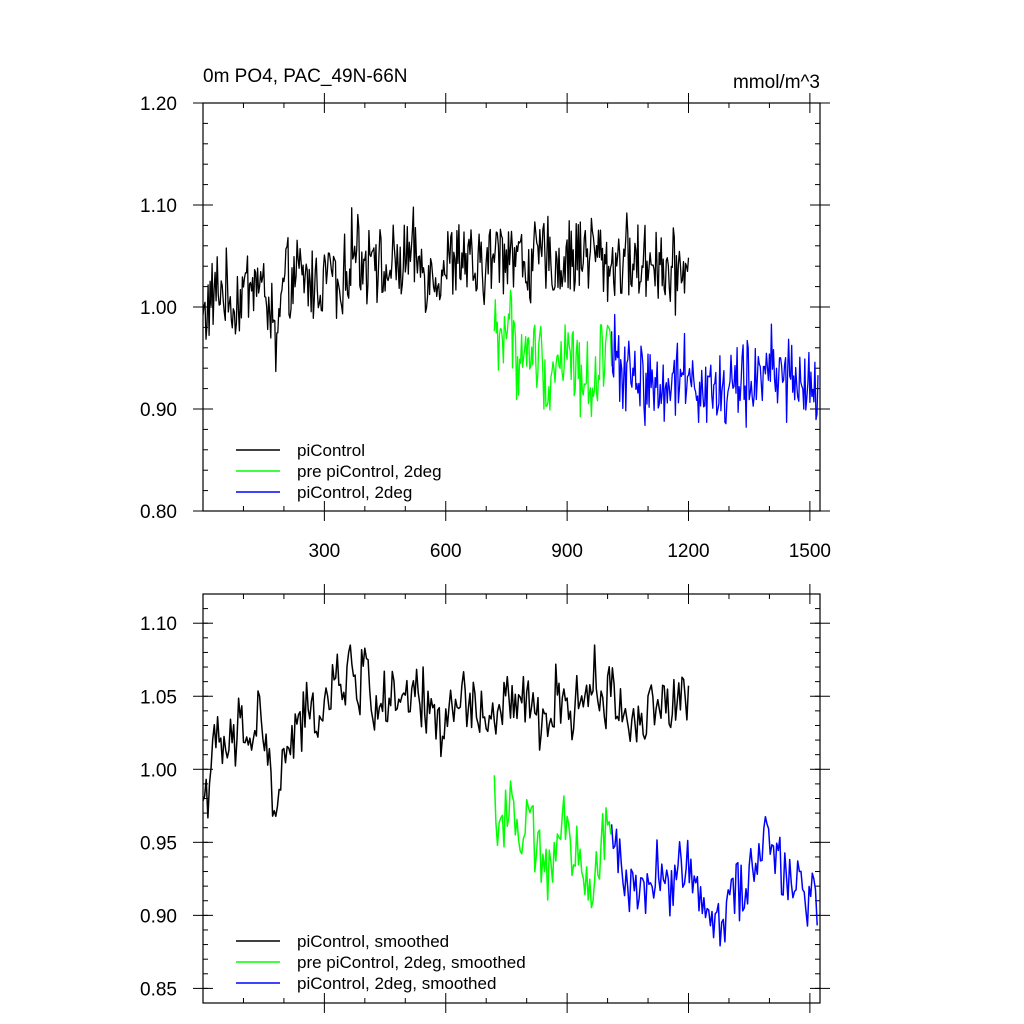 The height and width of the screenshot is (1024, 1024). What do you see at coordinates (373, 941) in the screenshot?
I see `legend-label: piControl, smoothed` at bounding box center [373, 941].